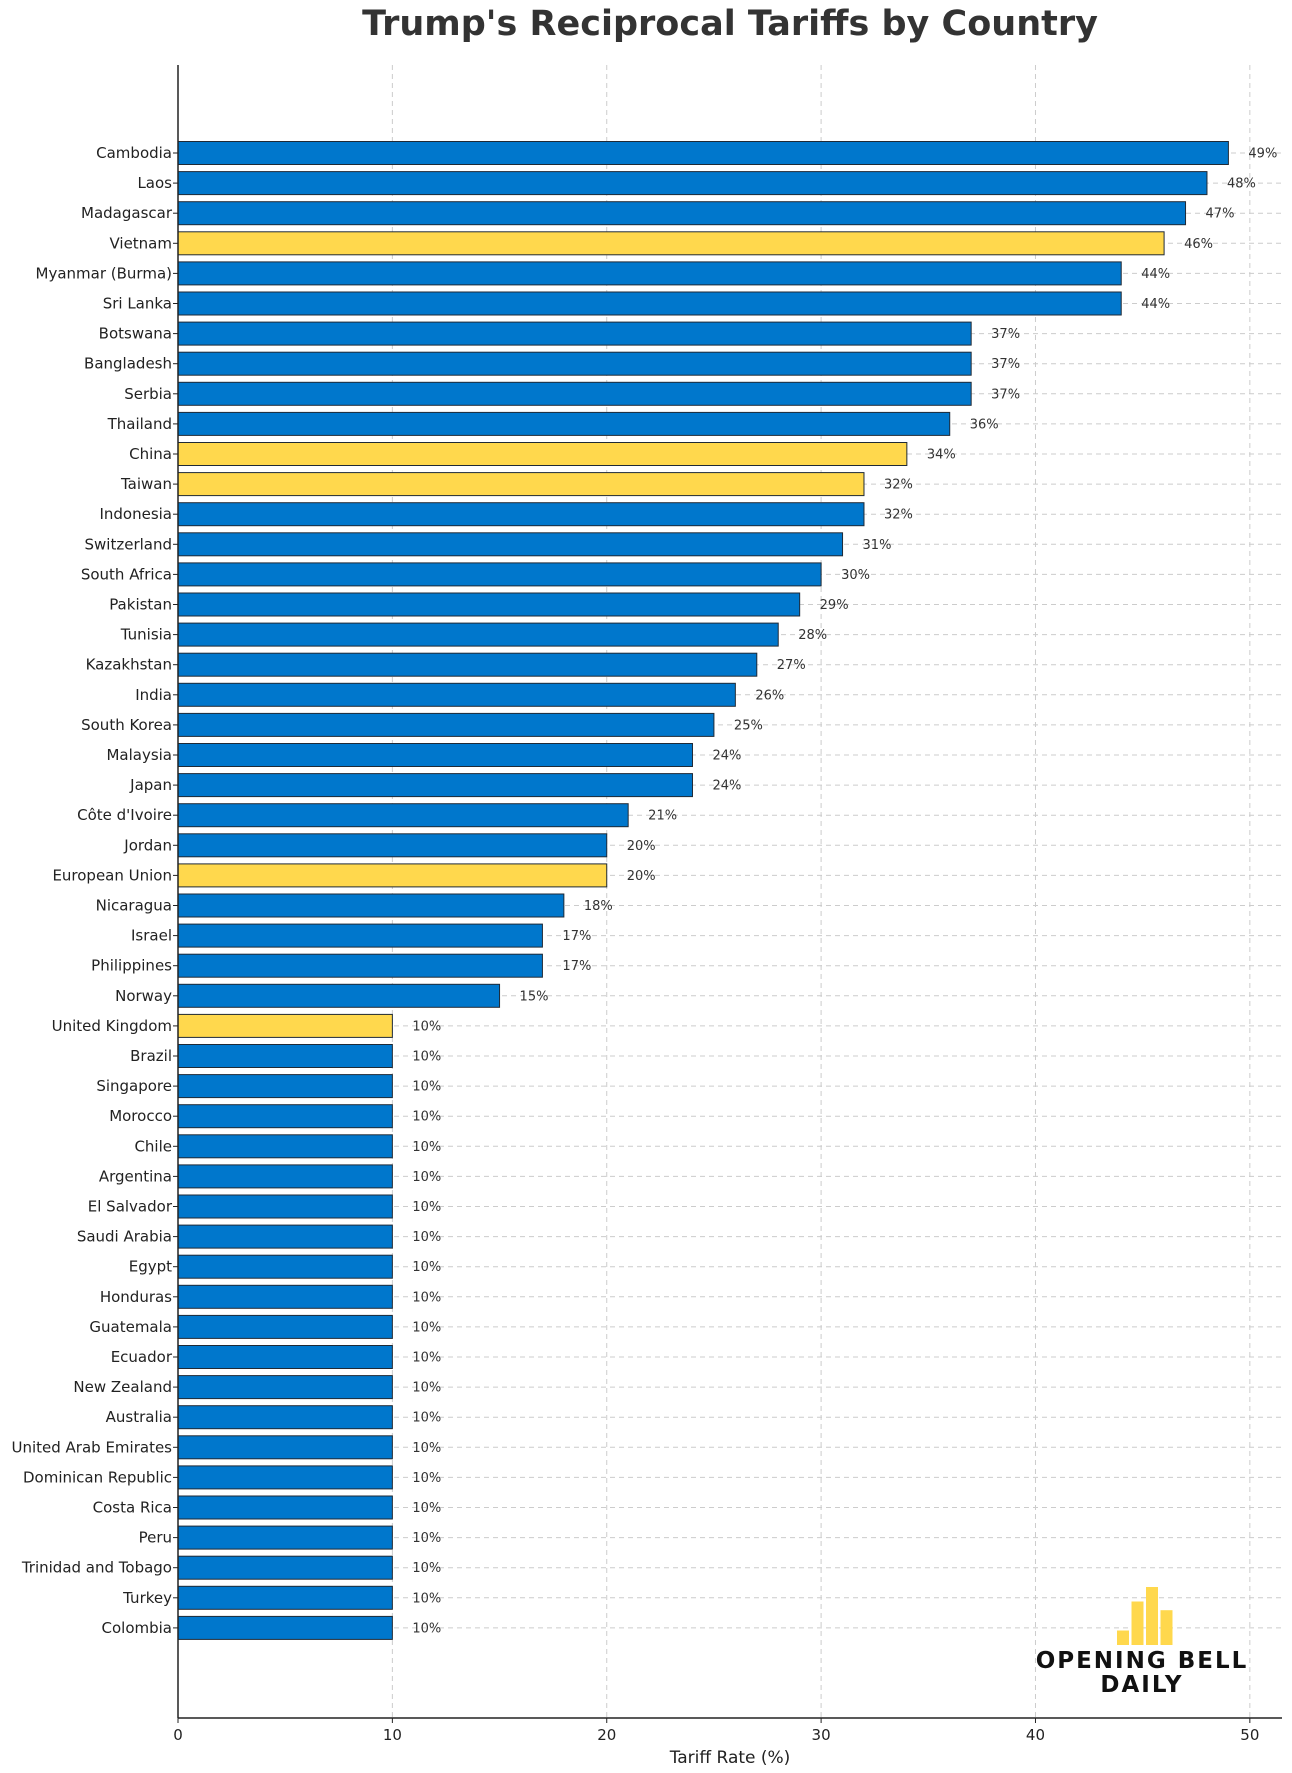 The image size is (1292, 1773). What do you see at coordinates (285, 1146) in the screenshot?
I see `bar-chile` at bounding box center [285, 1146].